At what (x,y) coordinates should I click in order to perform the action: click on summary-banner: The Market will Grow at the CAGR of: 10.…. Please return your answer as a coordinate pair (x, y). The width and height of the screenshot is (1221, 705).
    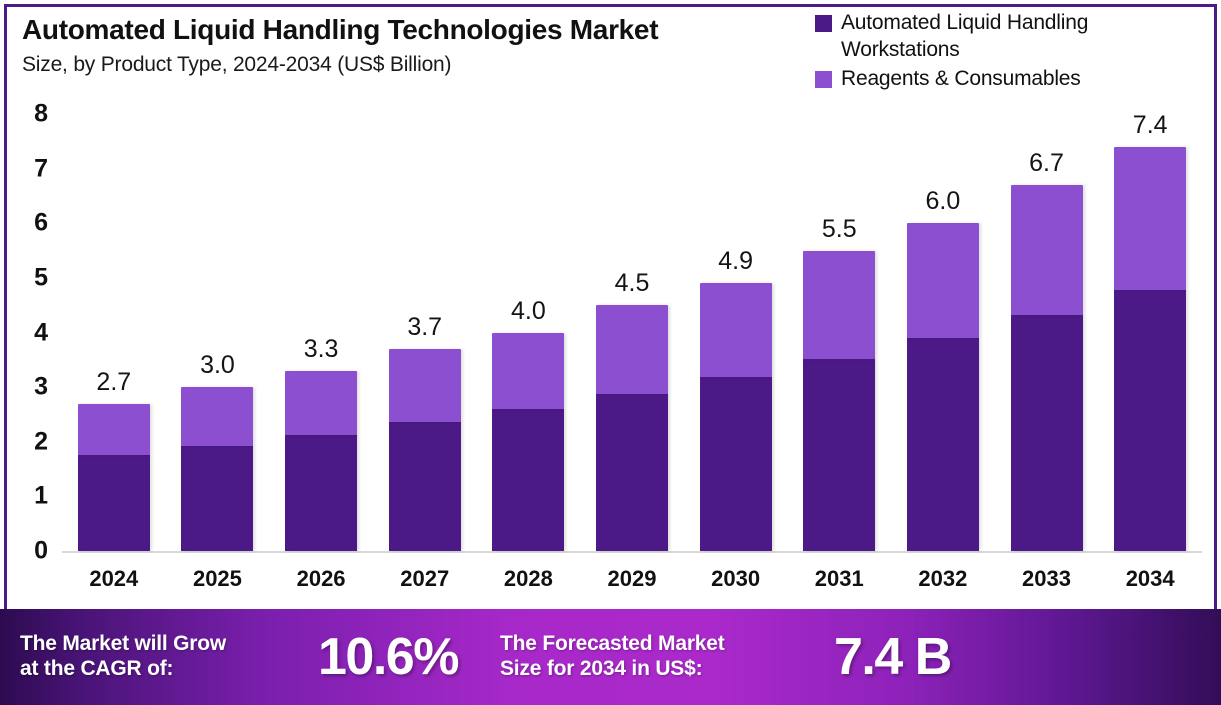
    Looking at the image, I should click on (610, 657).